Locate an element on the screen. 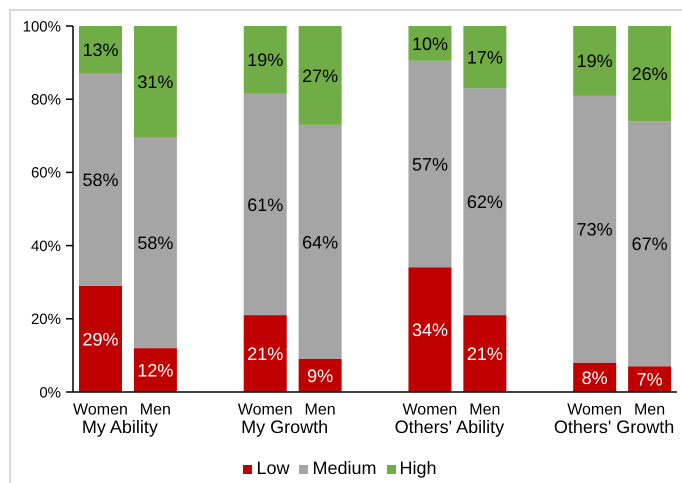 This screenshot has width=682, height=483. text: Others' Ability is located at coordinates (449, 427).